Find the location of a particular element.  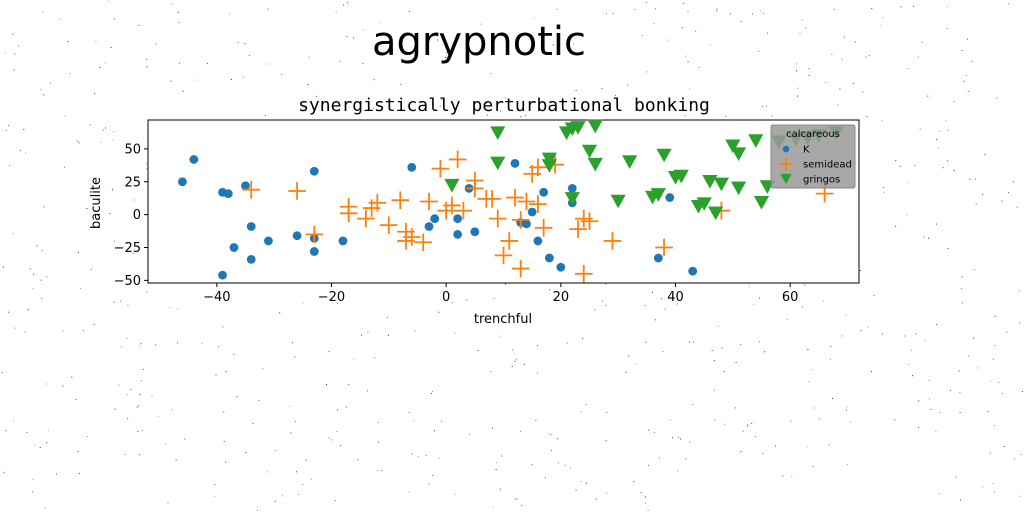

y-tick-label: 25 is located at coordinates (132, 182).